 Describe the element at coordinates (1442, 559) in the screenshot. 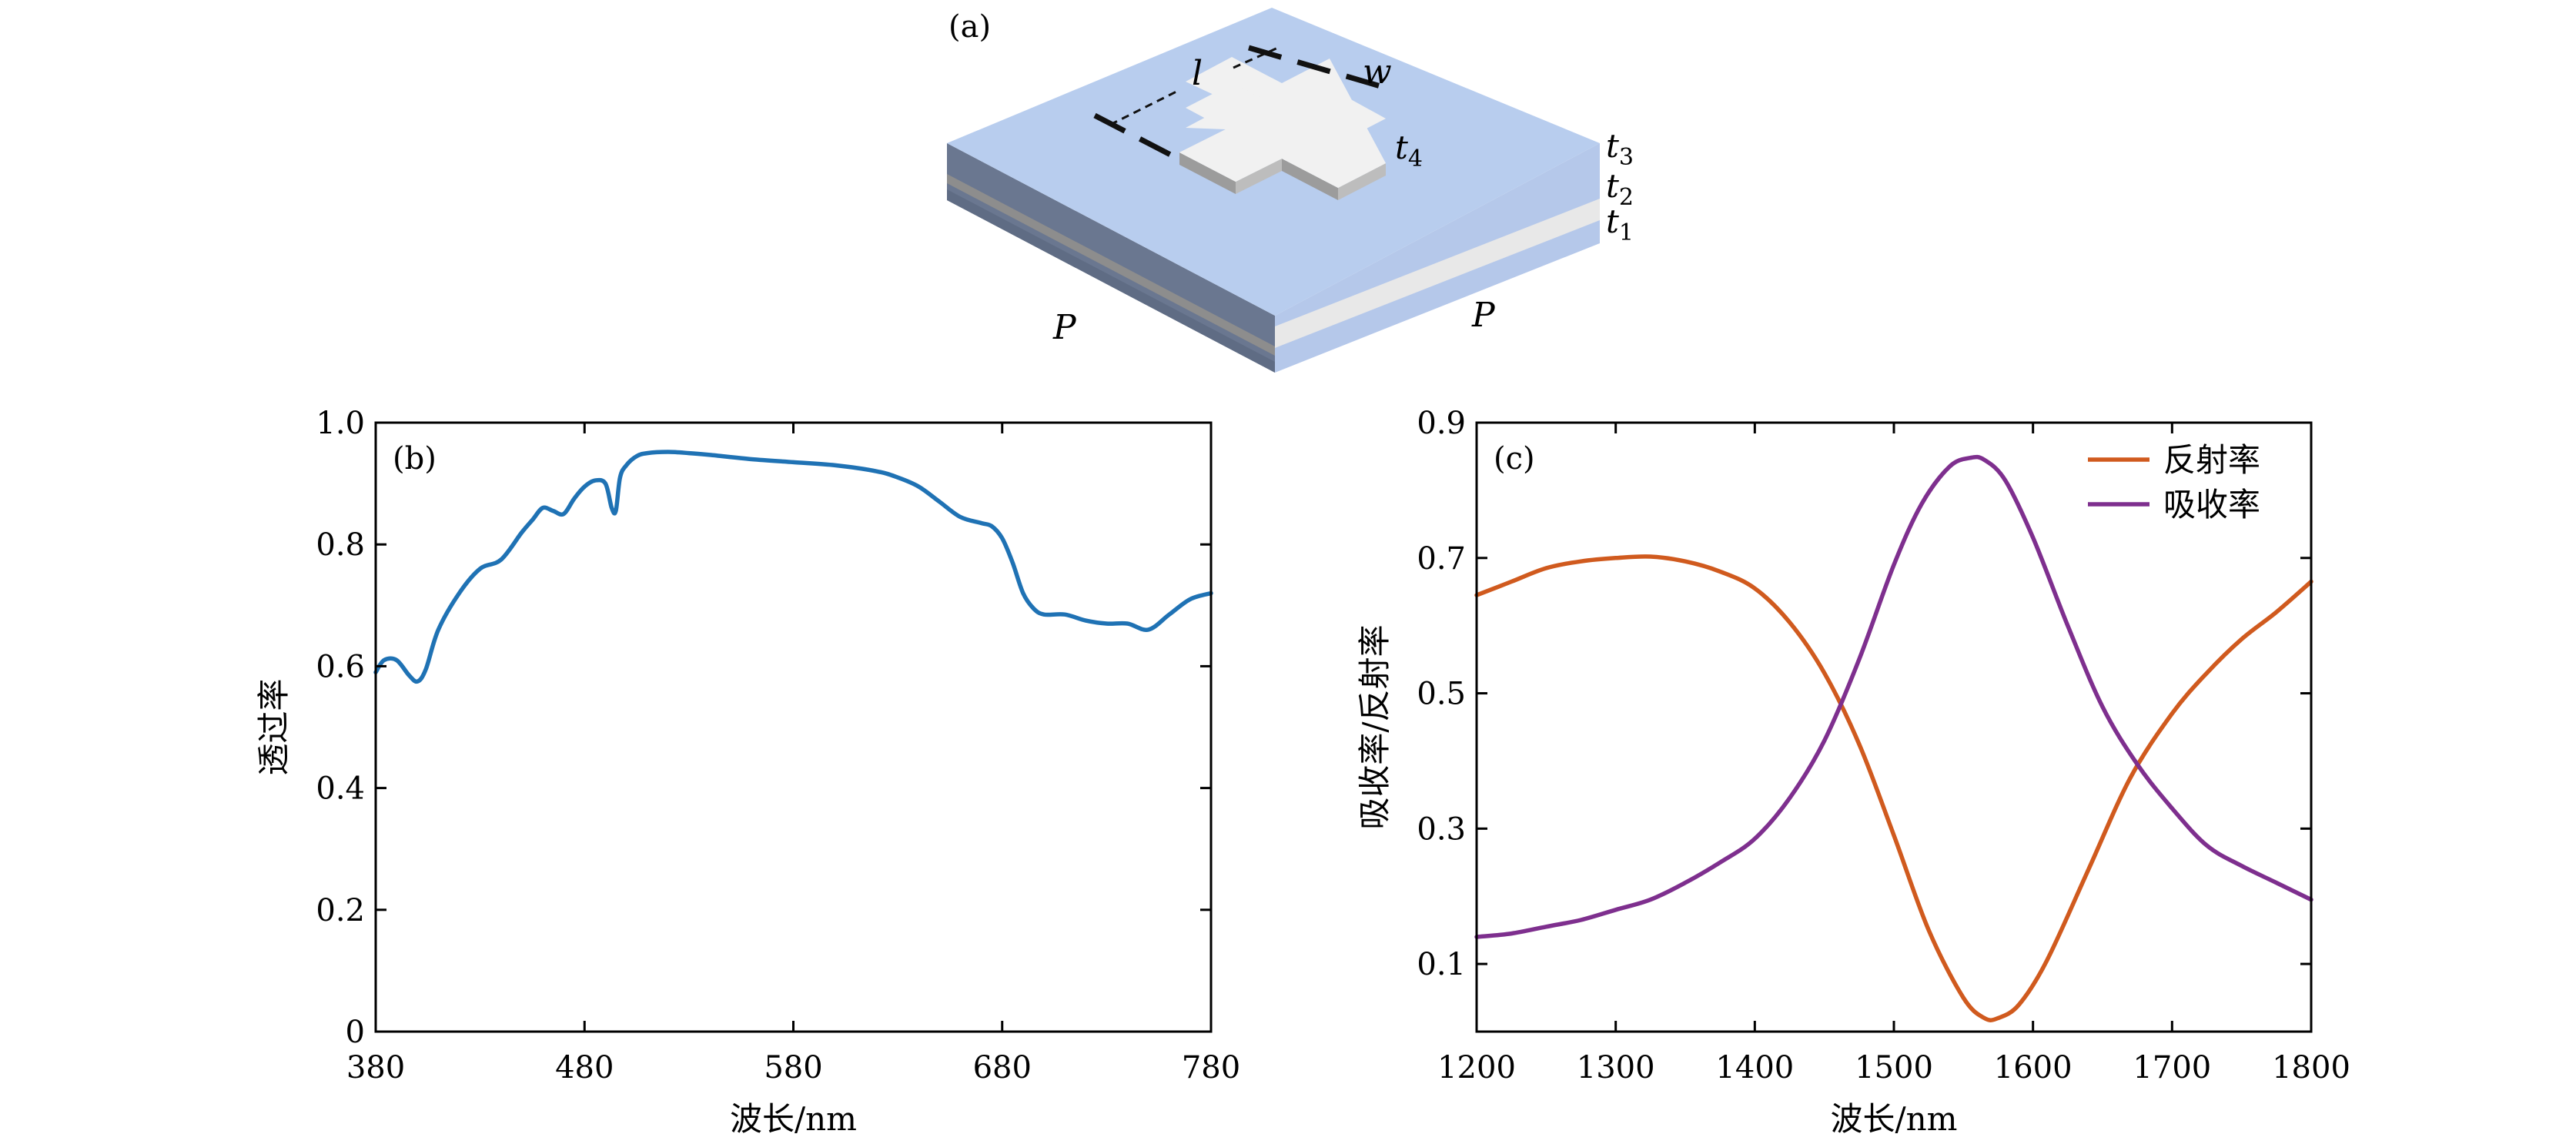

I see `y-tick-label: 0.7` at that location.